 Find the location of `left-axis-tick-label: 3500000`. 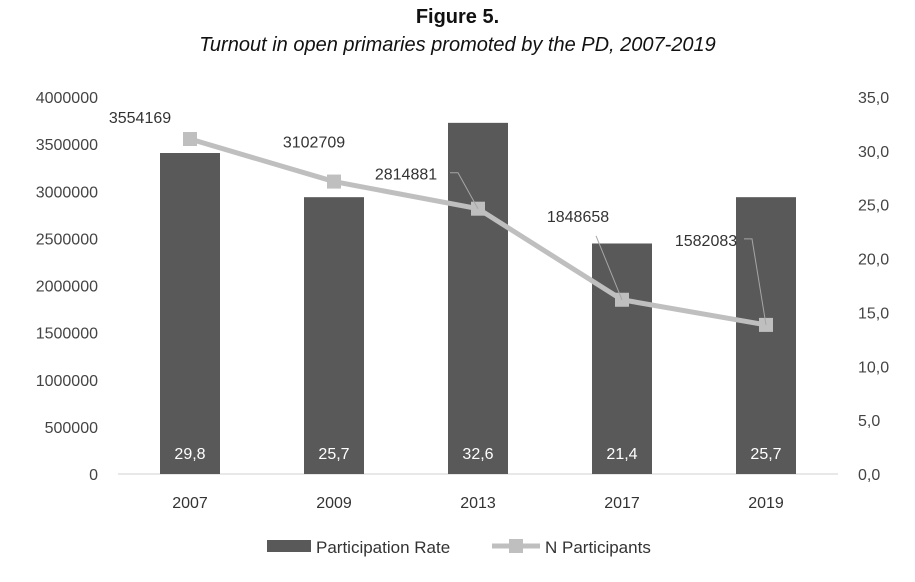

left-axis-tick-label: 3500000 is located at coordinates (67, 145).